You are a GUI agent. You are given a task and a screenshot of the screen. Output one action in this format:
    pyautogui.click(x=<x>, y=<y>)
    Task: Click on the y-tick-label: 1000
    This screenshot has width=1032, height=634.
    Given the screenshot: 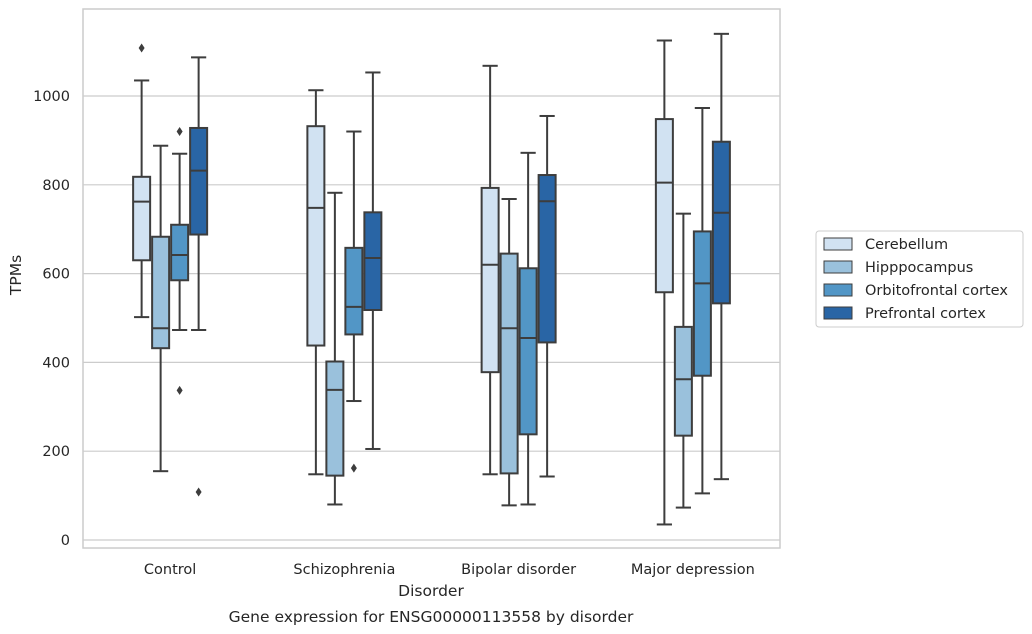 What is the action you would take?
    pyautogui.click(x=51, y=97)
    